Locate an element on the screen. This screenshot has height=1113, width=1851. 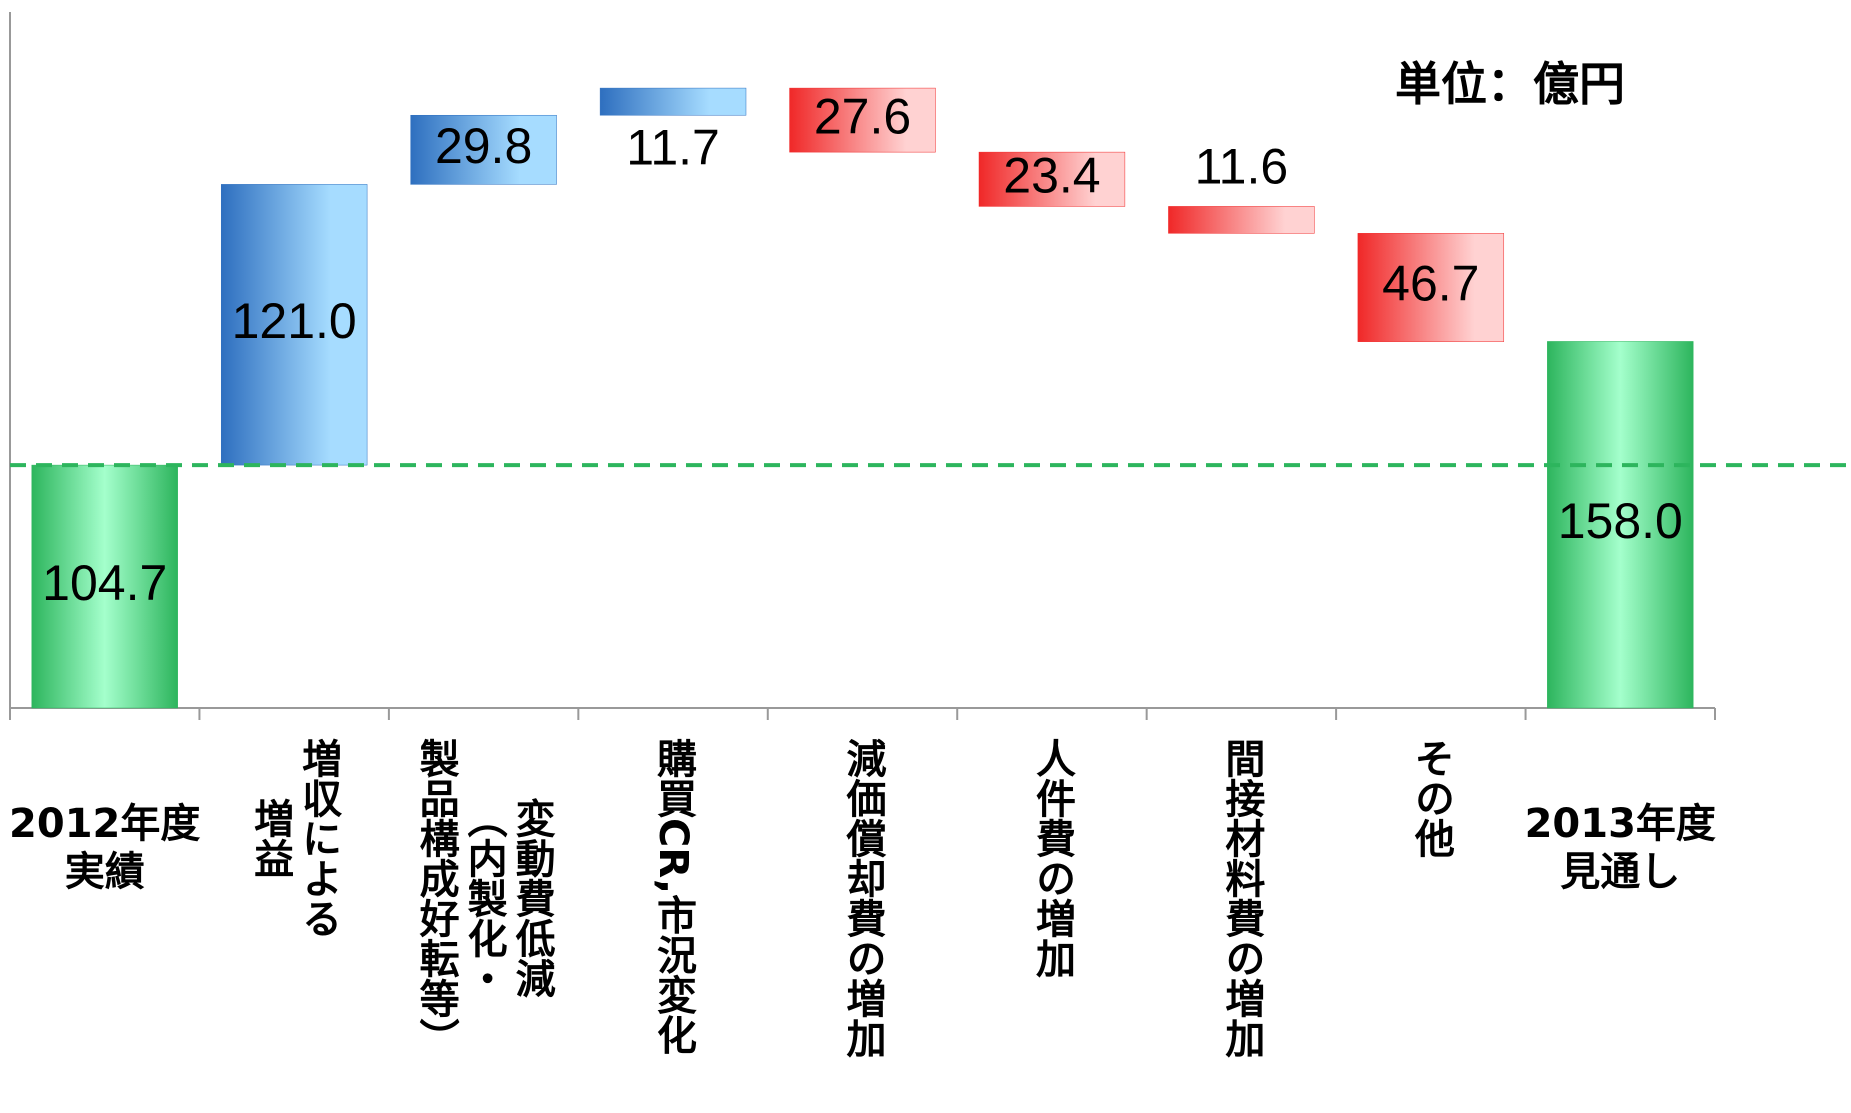
unit-label: 単位：億円 is located at coordinates (1510, 84).